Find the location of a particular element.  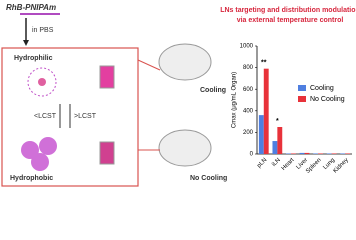

micelle-core is located at coordinates (42, 82).